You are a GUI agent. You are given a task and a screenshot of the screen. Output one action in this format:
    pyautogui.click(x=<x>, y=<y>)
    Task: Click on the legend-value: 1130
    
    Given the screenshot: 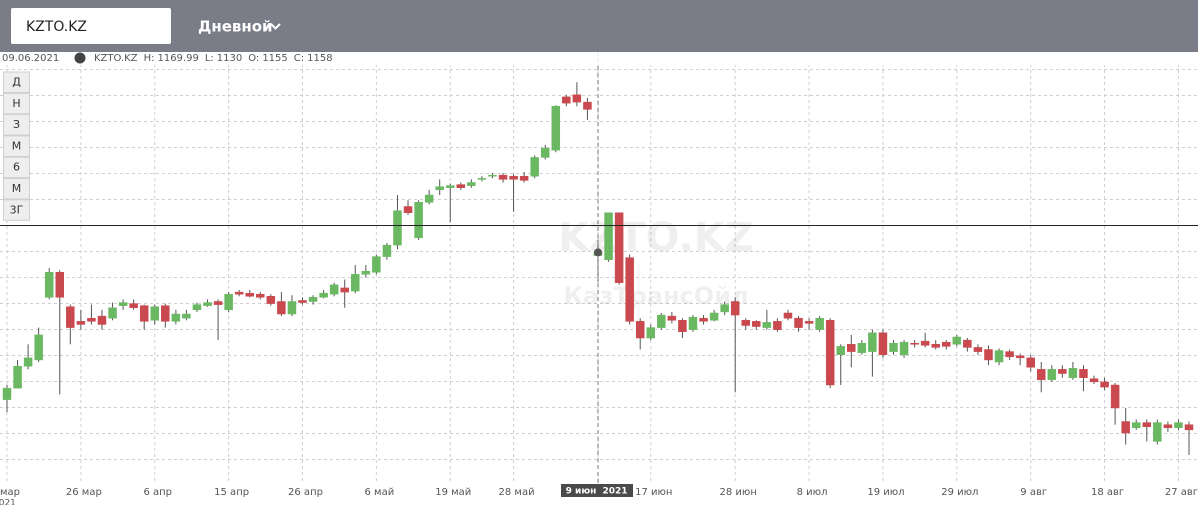 What is the action you would take?
    pyautogui.click(x=229, y=58)
    